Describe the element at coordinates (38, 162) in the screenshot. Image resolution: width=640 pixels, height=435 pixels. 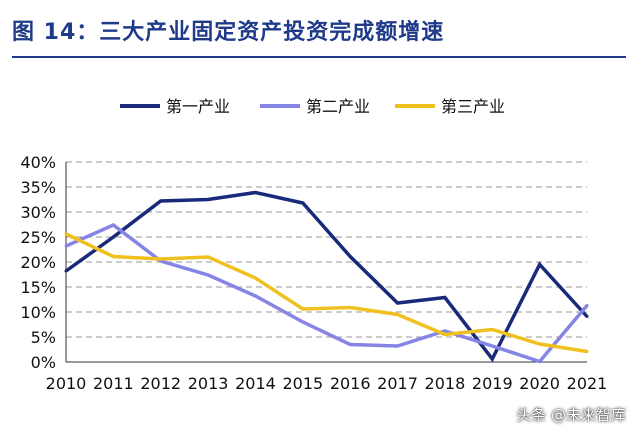
I see `y-tick-label: 40%` at that location.